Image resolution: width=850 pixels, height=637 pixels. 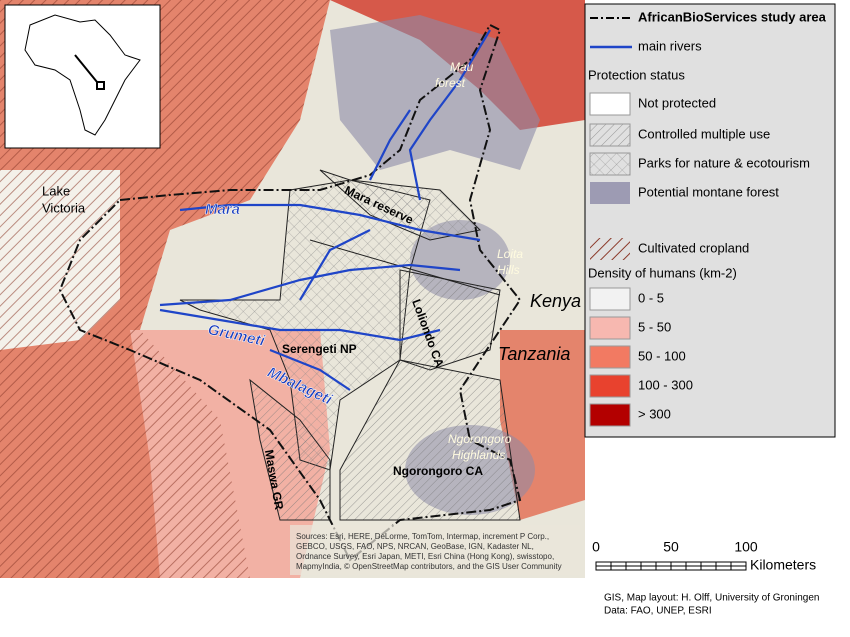 I want to click on africa-outline, so click(x=82, y=75).